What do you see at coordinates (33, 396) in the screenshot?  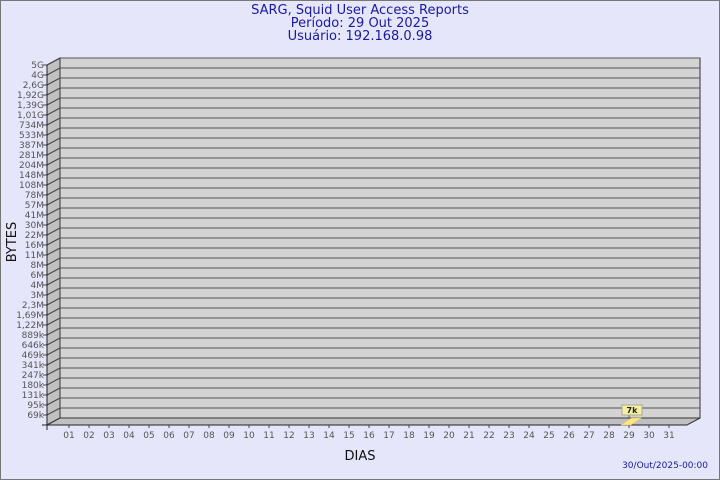 I see `y-tick-label: 131k` at bounding box center [33, 396].